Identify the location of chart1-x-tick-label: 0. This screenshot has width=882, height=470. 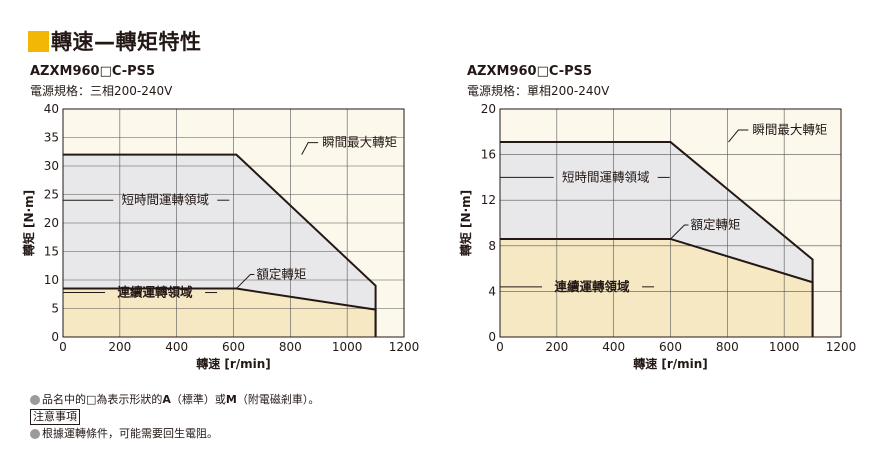
(63, 347).